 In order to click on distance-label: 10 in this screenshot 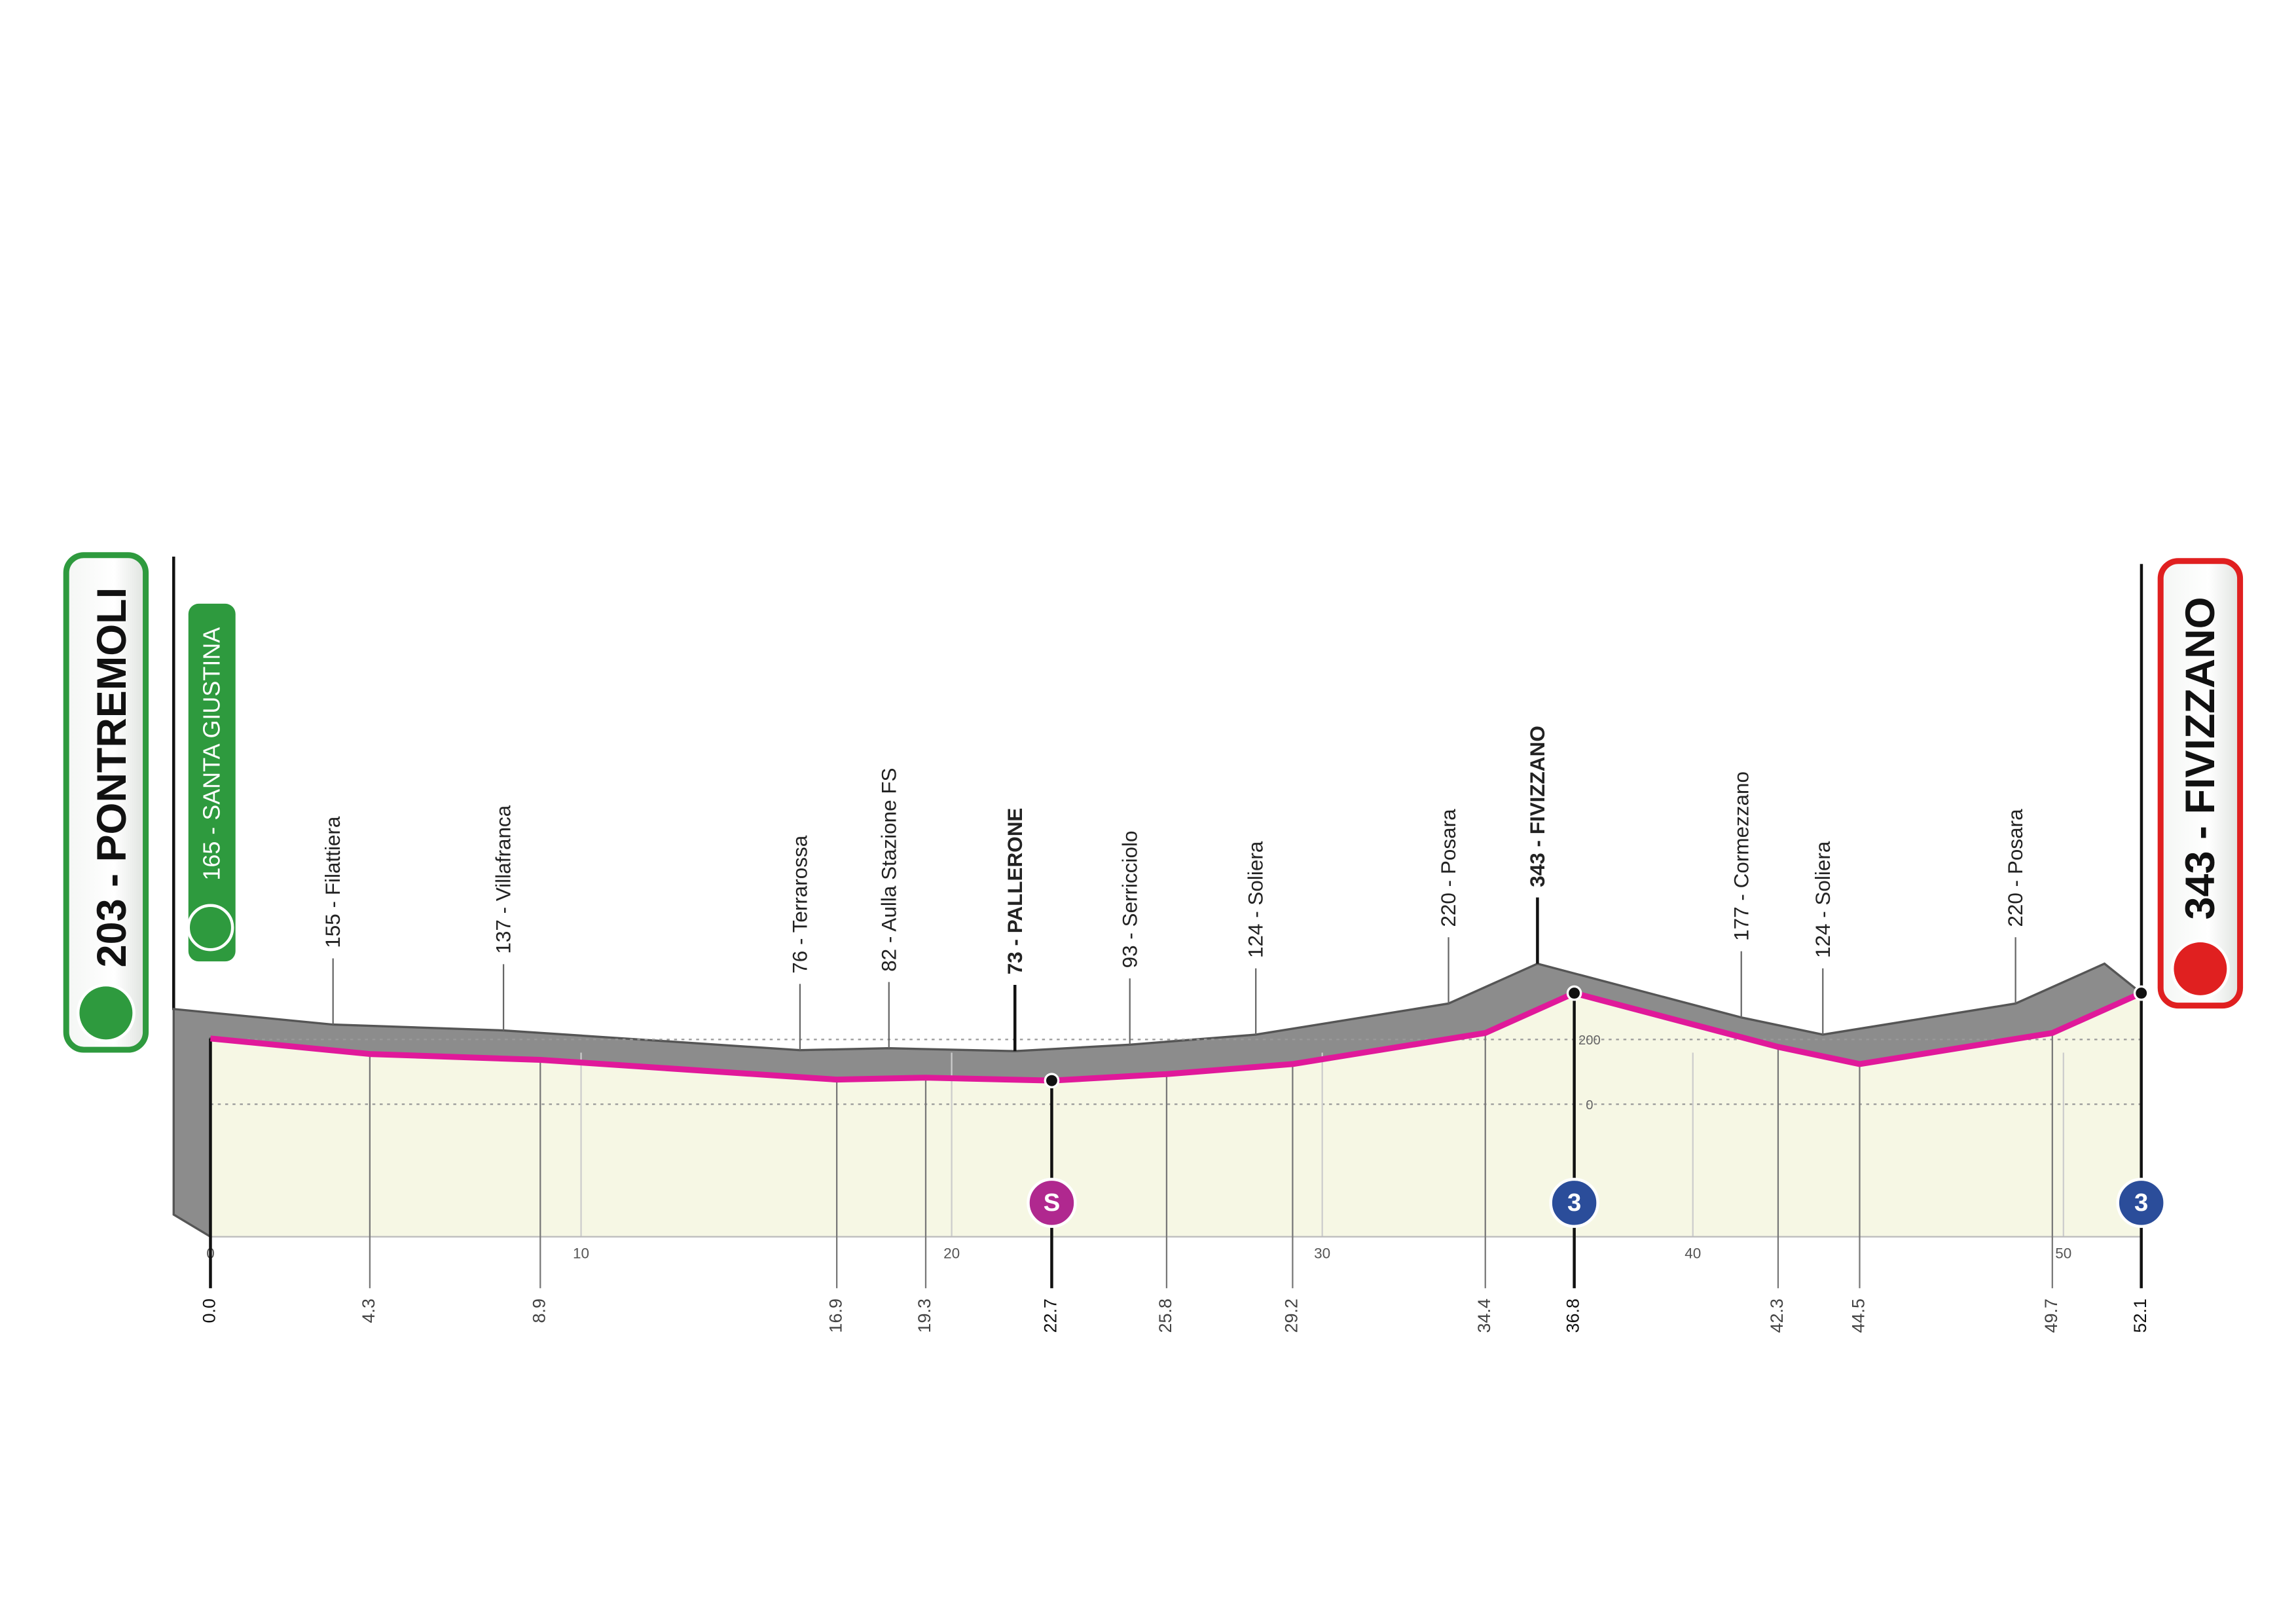, I will do `click(581, 1253)`.